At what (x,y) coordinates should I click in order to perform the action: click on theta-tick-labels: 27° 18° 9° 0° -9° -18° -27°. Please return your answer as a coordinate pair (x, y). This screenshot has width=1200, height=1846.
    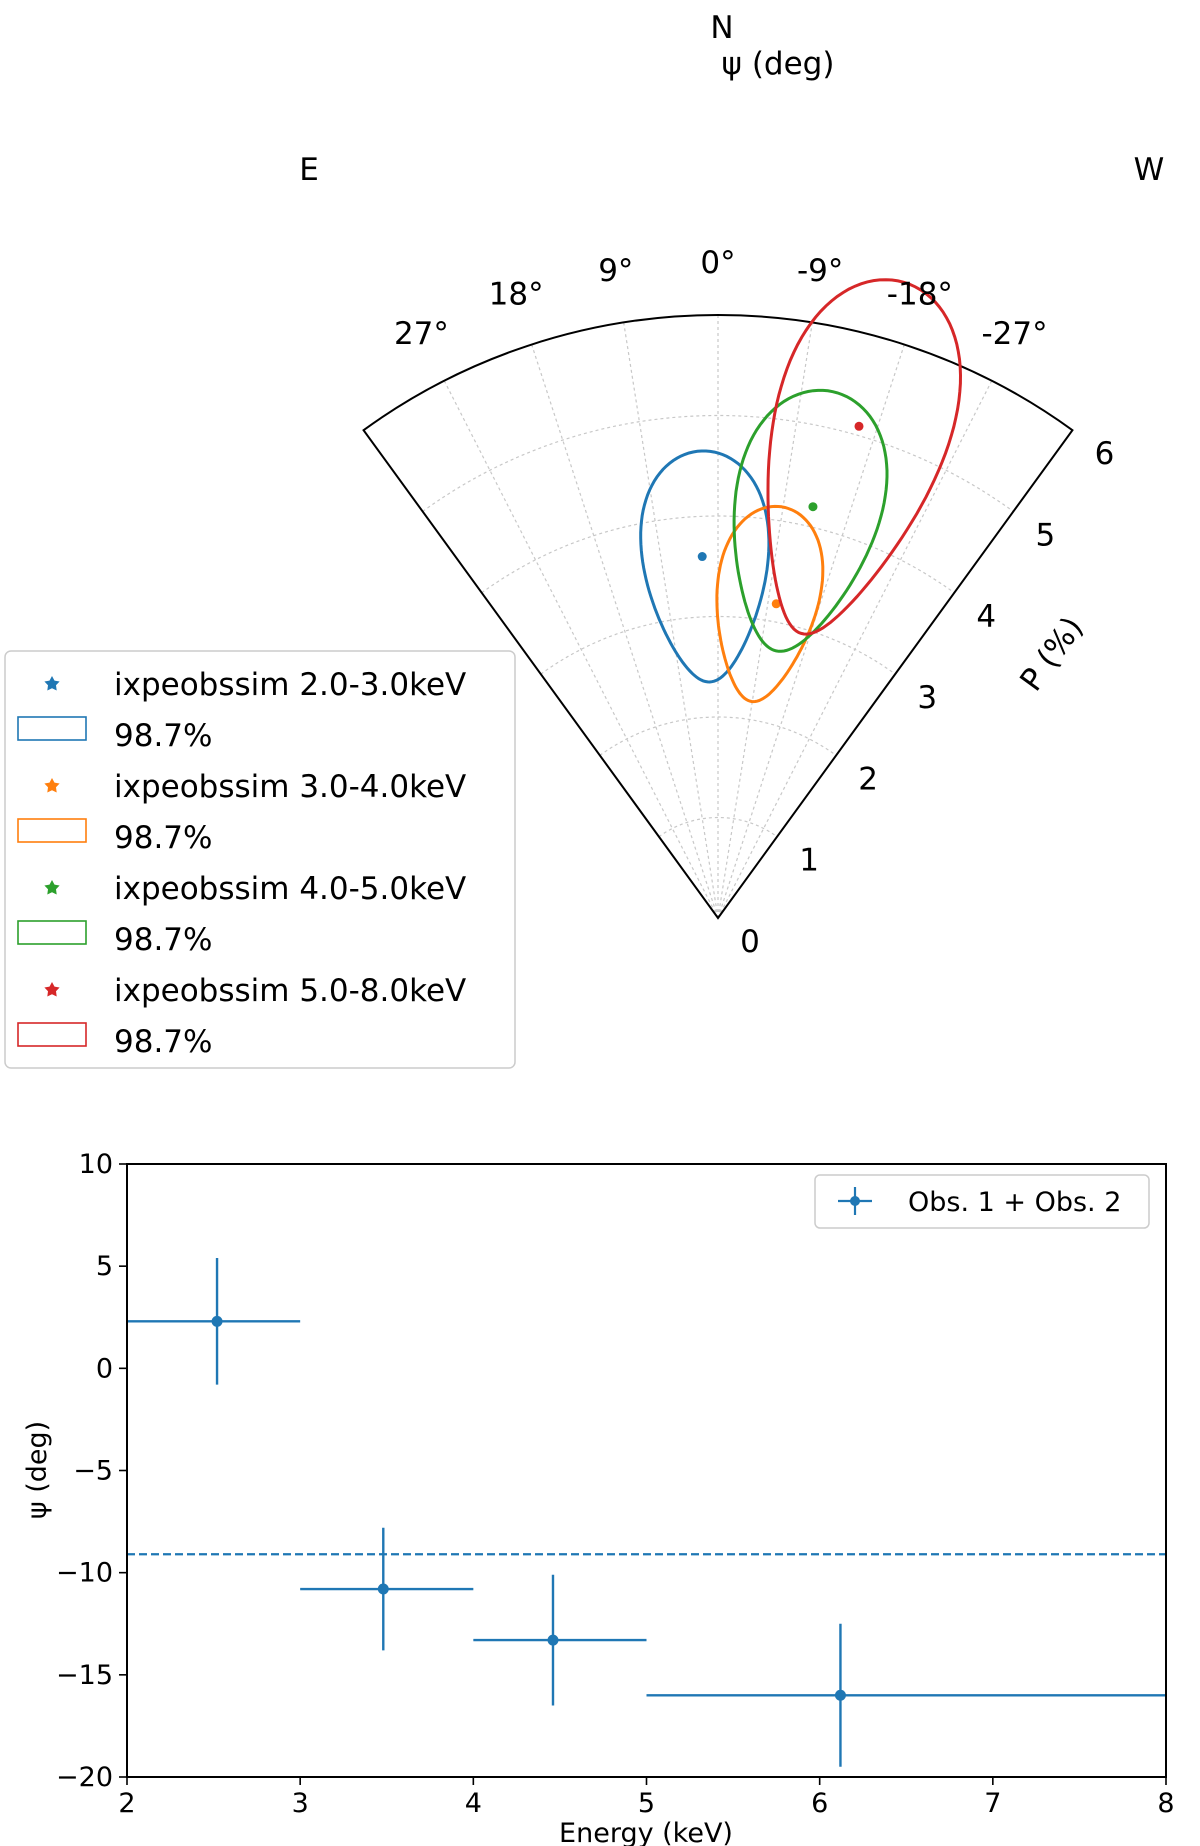
    Looking at the image, I should click on (721, 298).